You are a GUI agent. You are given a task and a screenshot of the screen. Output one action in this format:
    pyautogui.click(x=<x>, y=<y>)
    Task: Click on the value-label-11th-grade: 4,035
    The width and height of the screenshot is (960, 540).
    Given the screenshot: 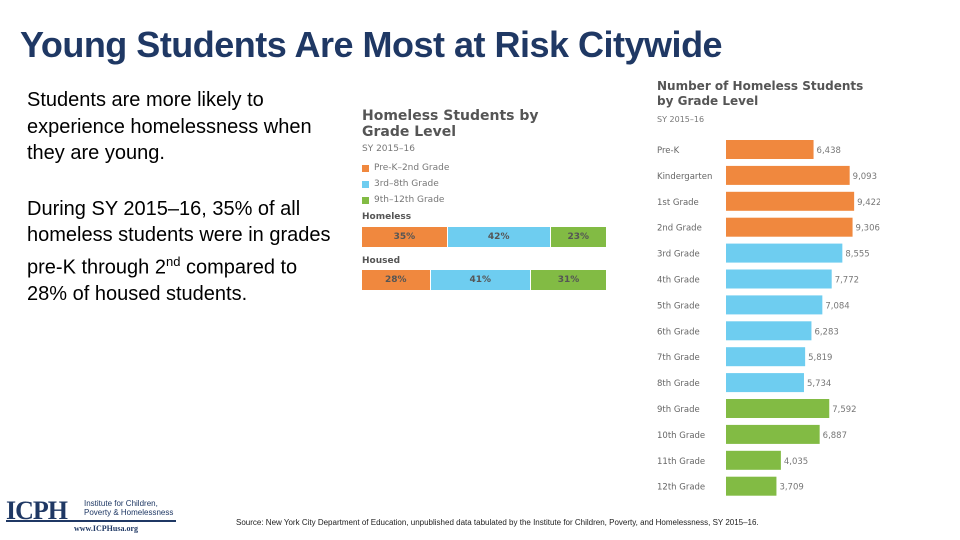 What is the action you would take?
    pyautogui.click(x=796, y=462)
    